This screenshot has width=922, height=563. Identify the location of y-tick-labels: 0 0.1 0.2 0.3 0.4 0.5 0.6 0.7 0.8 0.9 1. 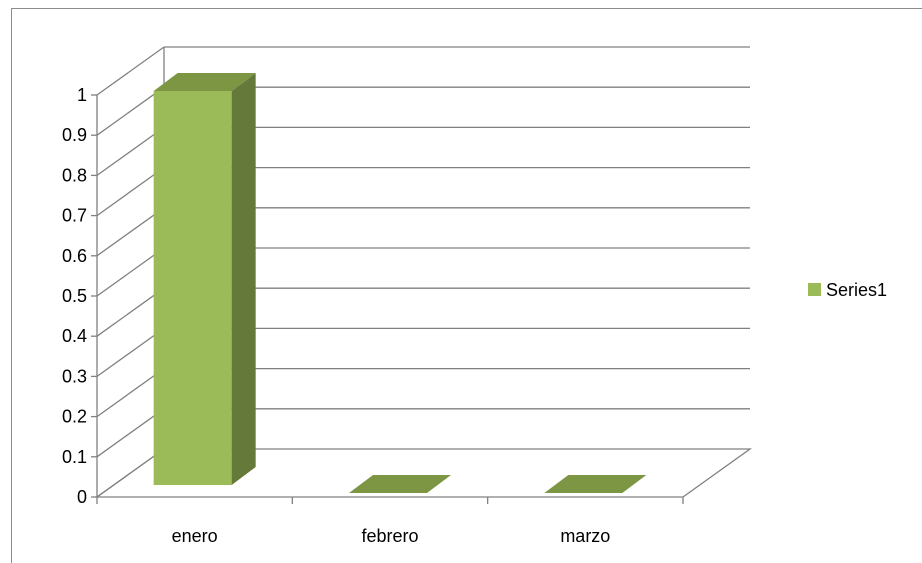
(74, 296).